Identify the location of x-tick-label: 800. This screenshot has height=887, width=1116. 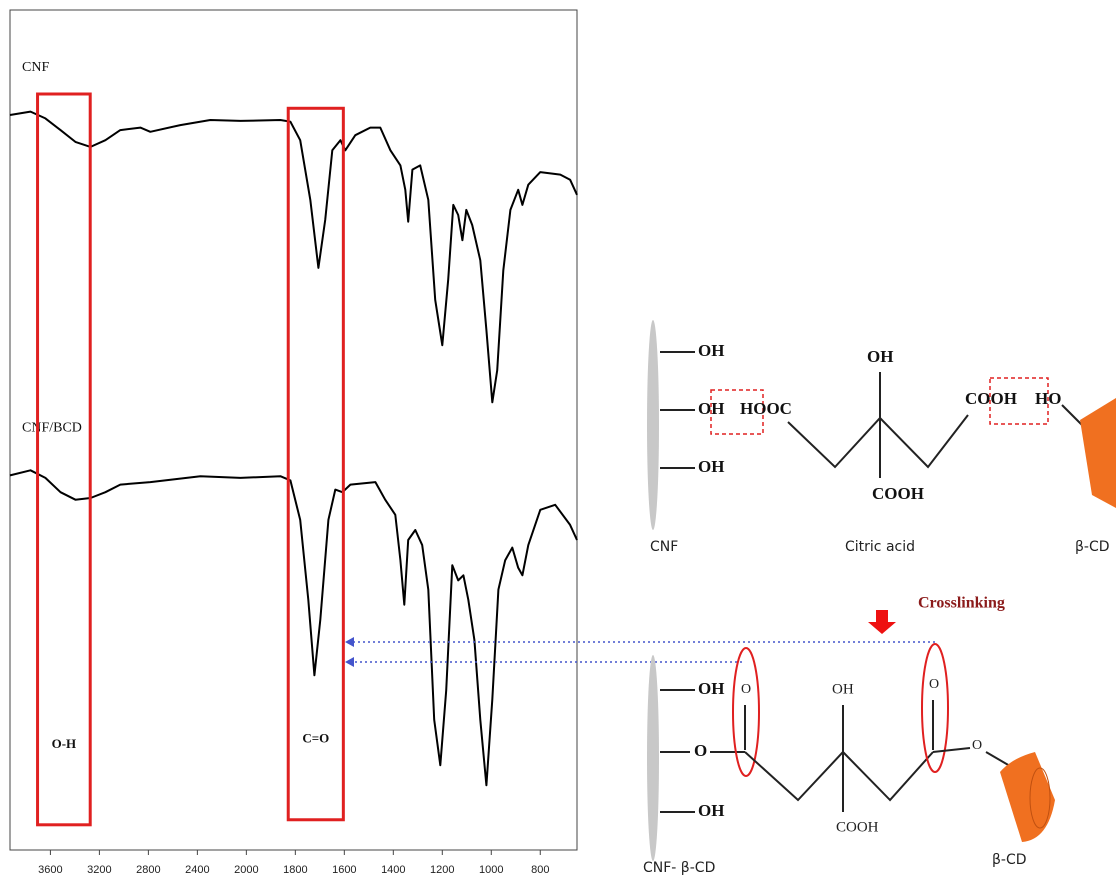
(540, 870).